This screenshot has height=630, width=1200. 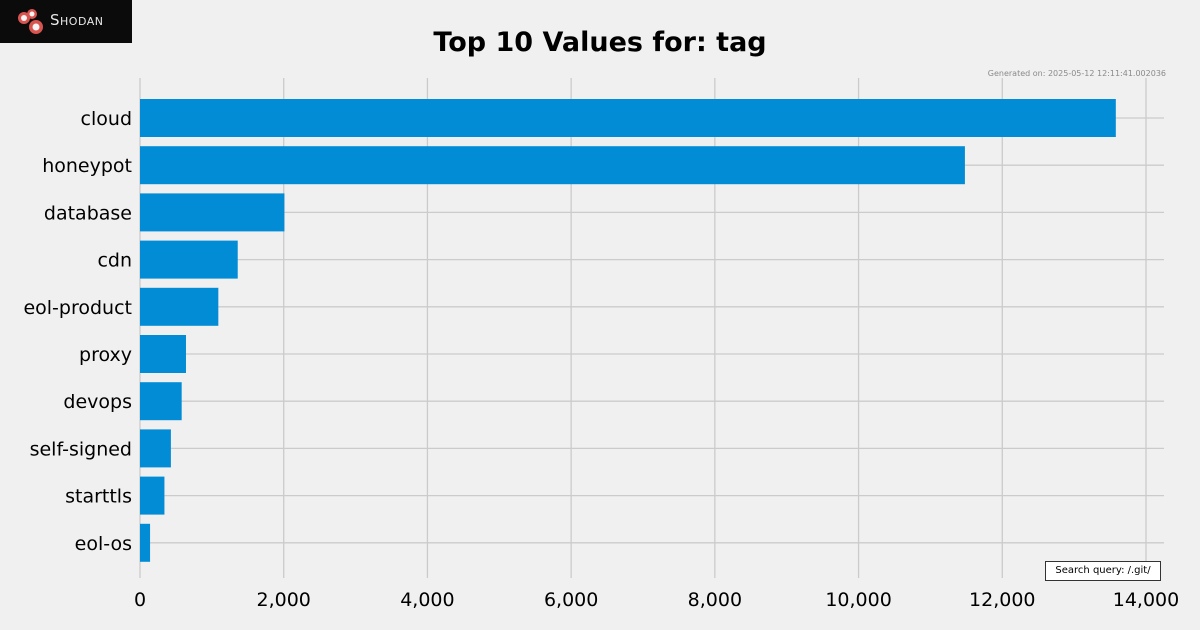 What do you see at coordinates (628, 118) in the screenshot?
I see `bar-cloud` at bounding box center [628, 118].